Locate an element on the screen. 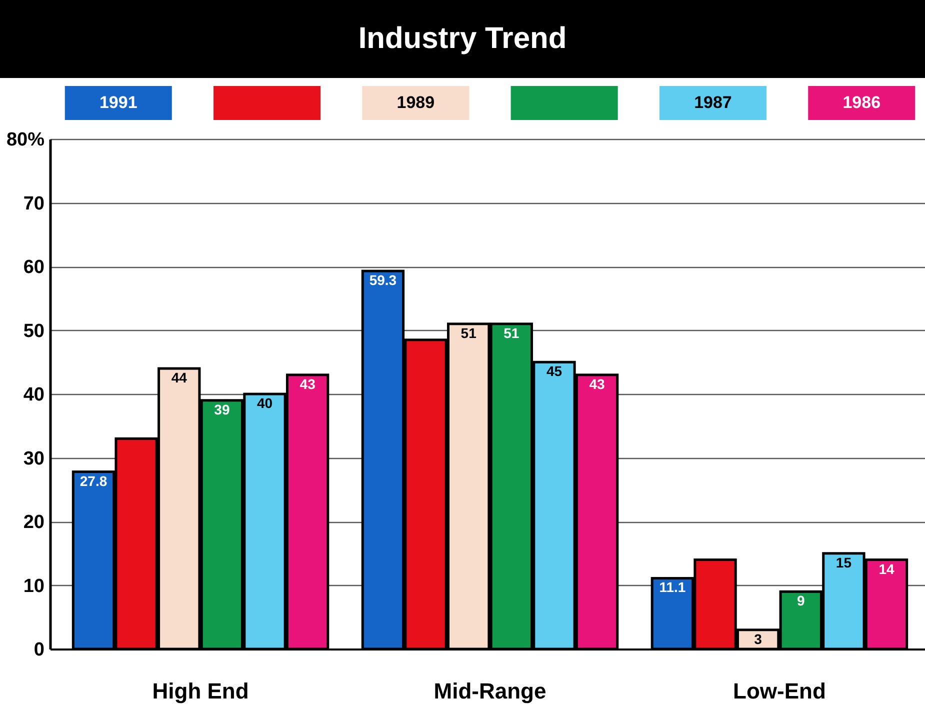 This screenshot has height=727, width=925. text: 1989 is located at coordinates (415, 102).